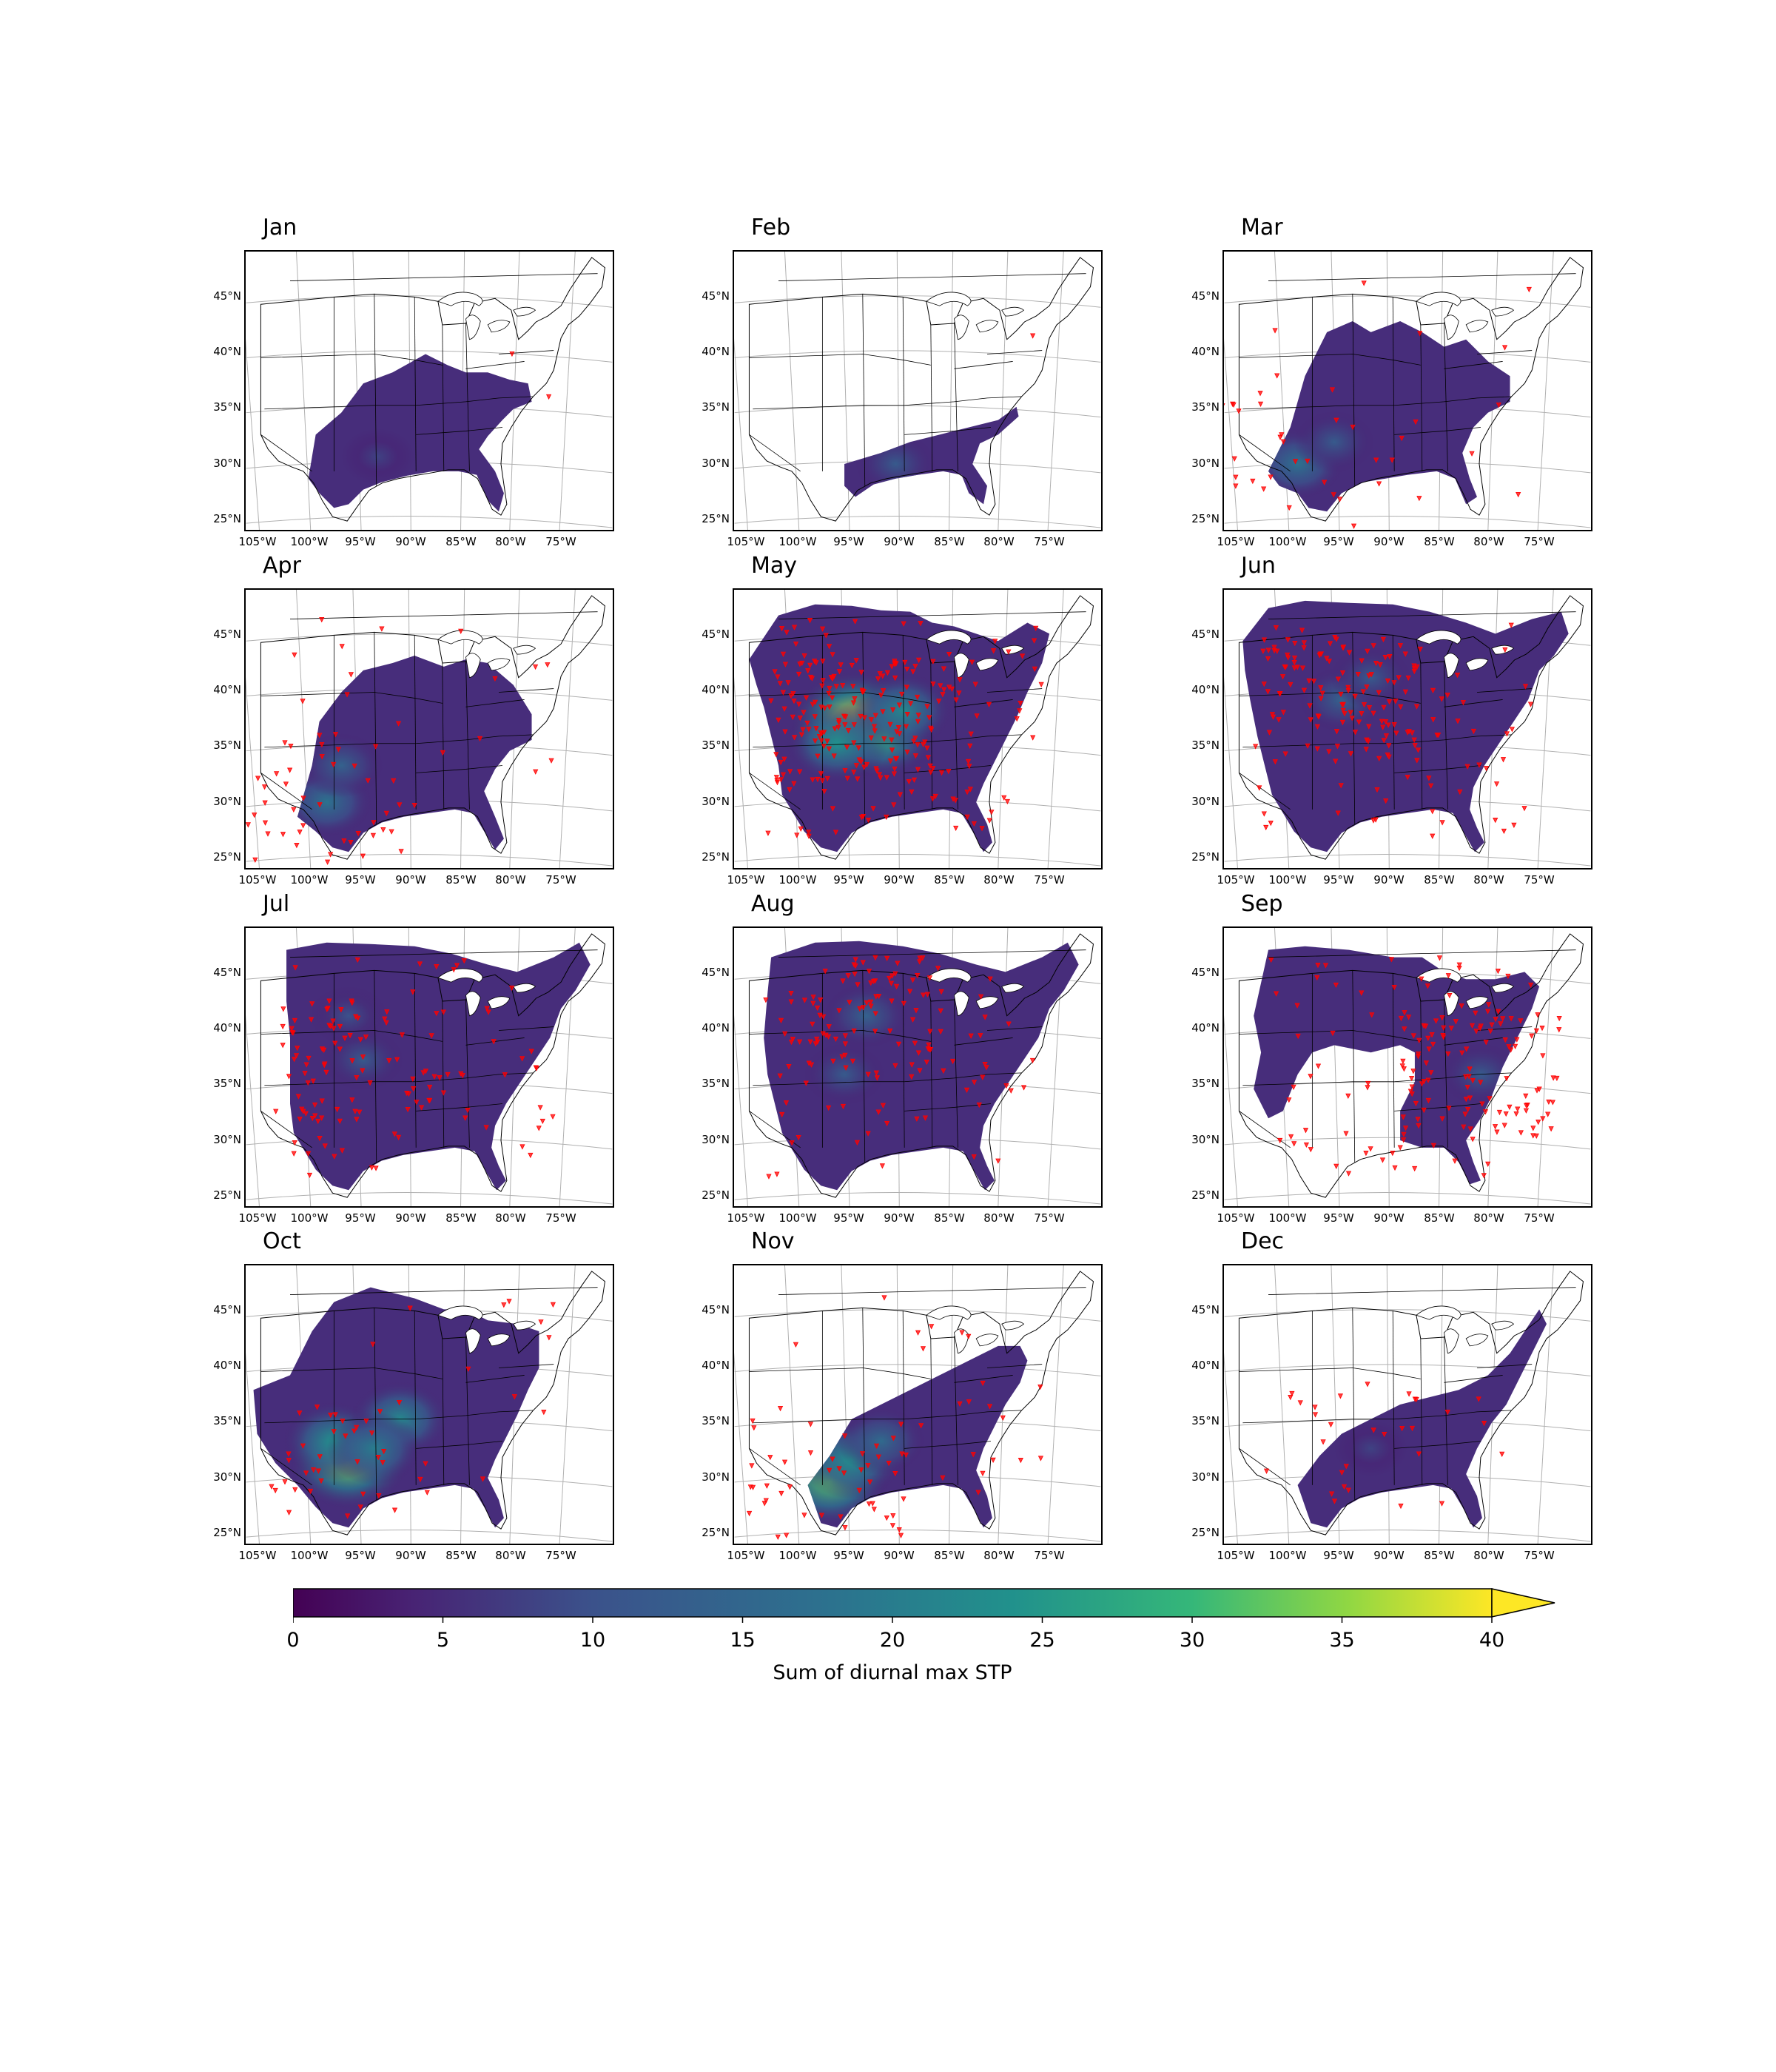 This screenshot has height=2072, width=1776. I want to click on latitude-tick-label: 35°N, so click(716, 745).